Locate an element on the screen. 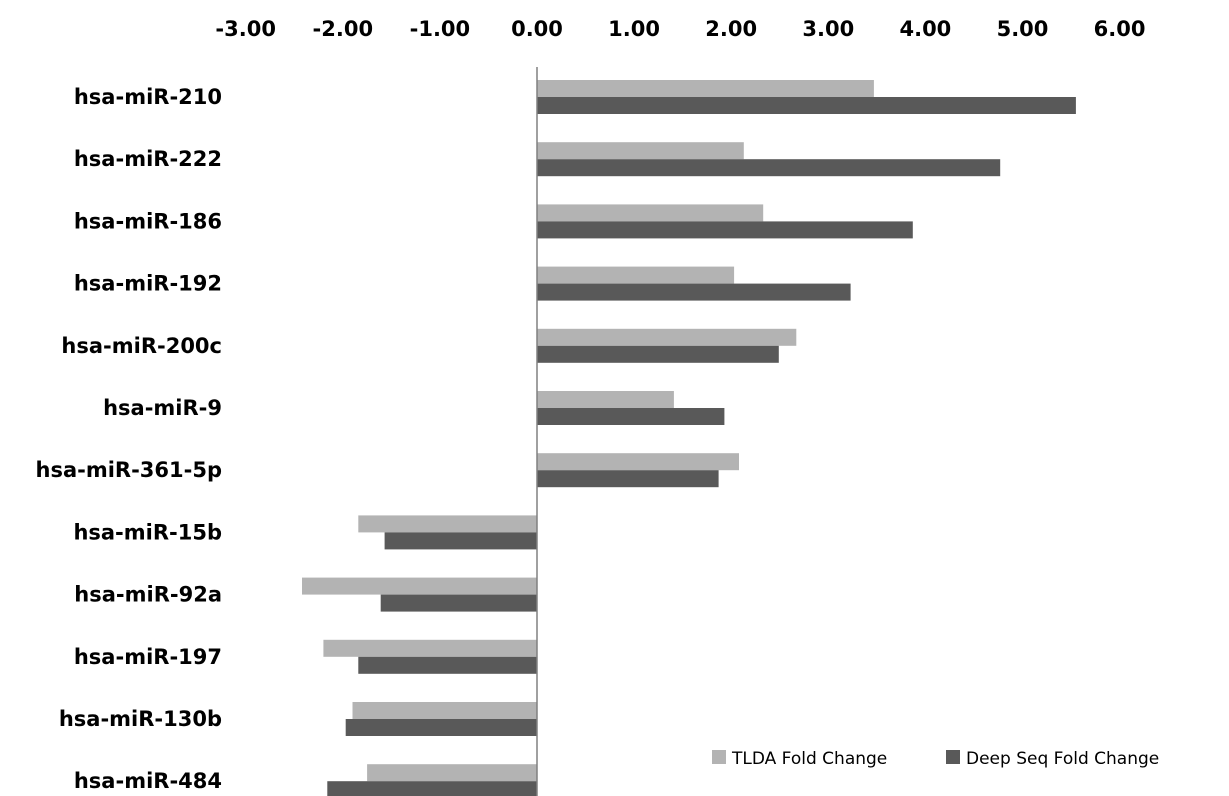  category-label: hsa-miR-361-5p is located at coordinates (129, 470).